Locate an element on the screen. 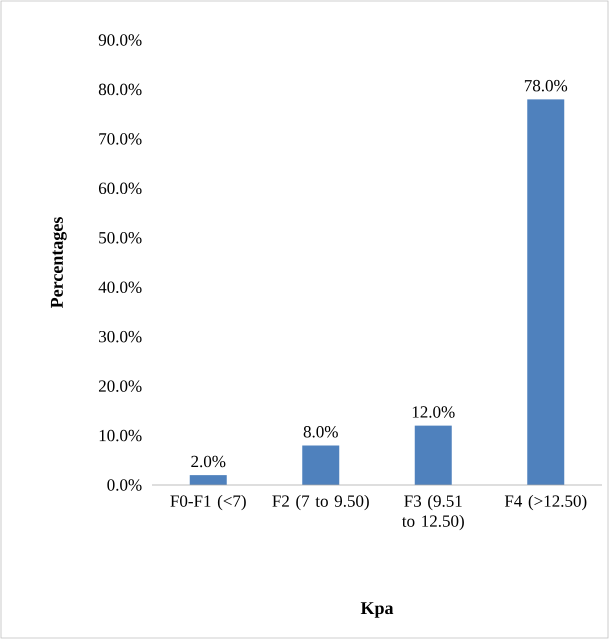 The height and width of the screenshot is (639, 609). data-label: 8.0% is located at coordinates (321, 432).